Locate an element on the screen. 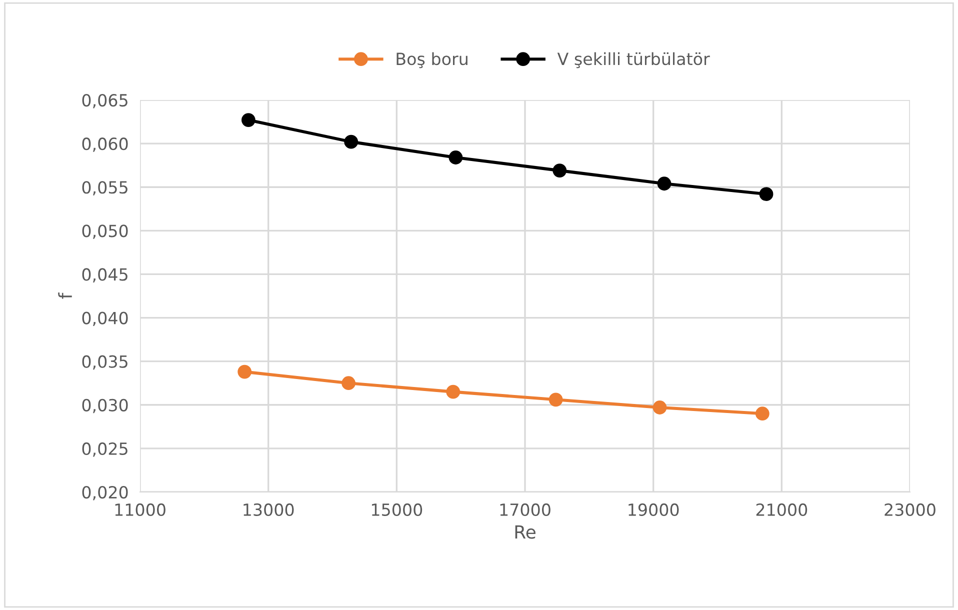  y-tick-label: 0,040 is located at coordinates (105, 319).